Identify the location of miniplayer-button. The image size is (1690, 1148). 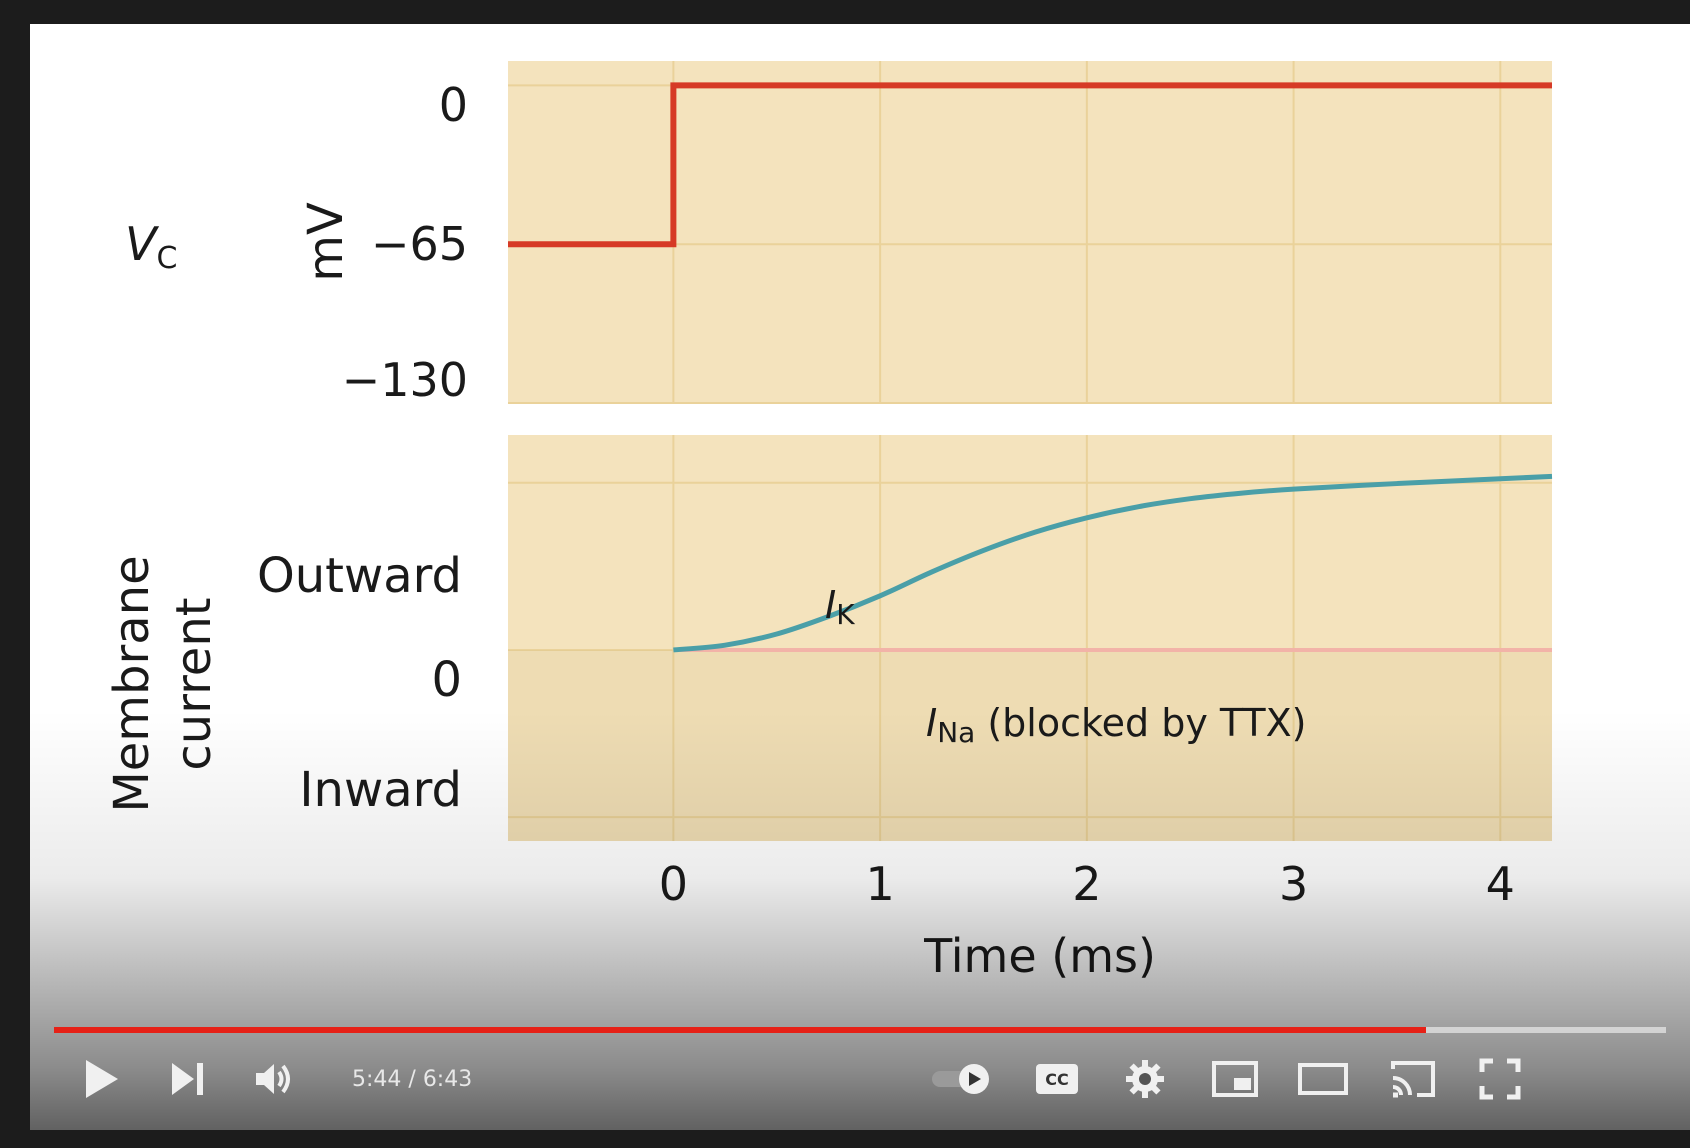
(1235, 1079).